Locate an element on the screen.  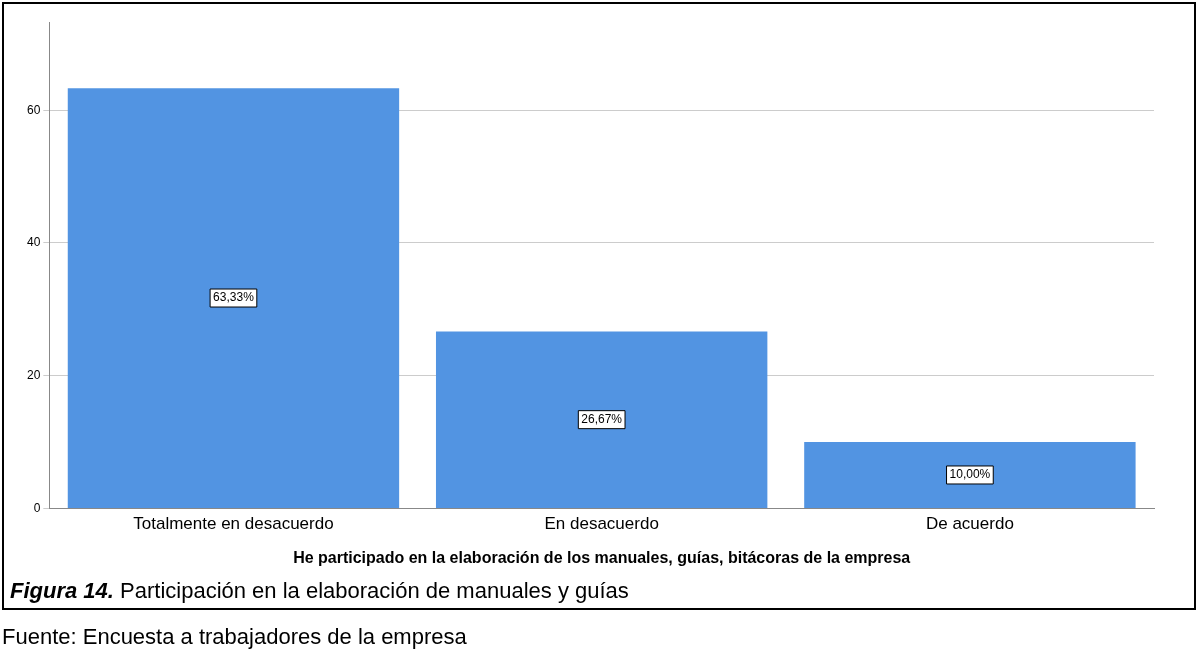
data-label: 10,00% is located at coordinates (970, 474).